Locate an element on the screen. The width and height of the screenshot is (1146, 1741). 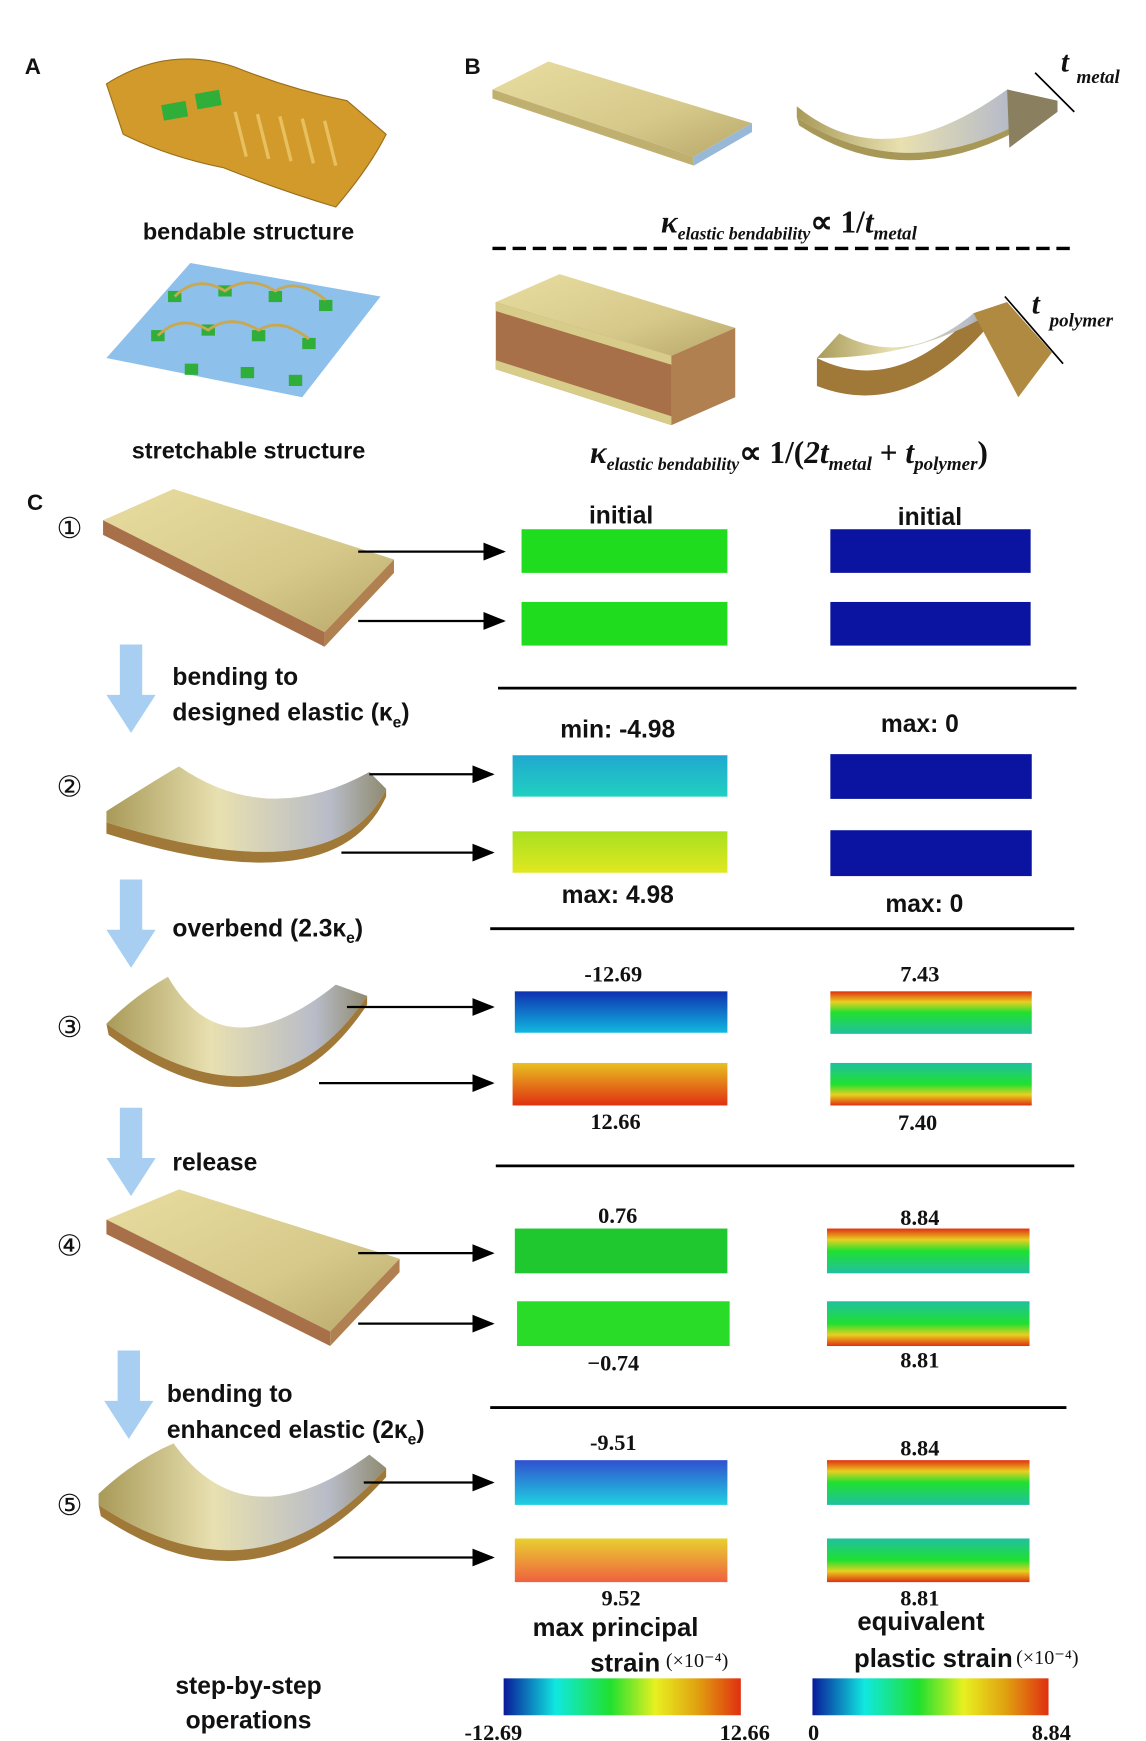
bar-r2-plastic-bottom is located at coordinates (931, 853).